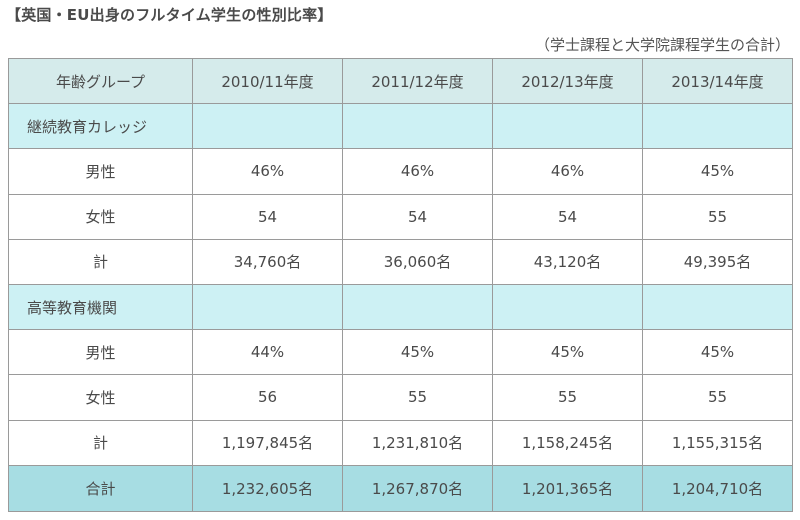 The height and width of the screenshot is (520, 800). I want to click on section-row-further-education: 継続教育カレッジ, so click(400, 126).